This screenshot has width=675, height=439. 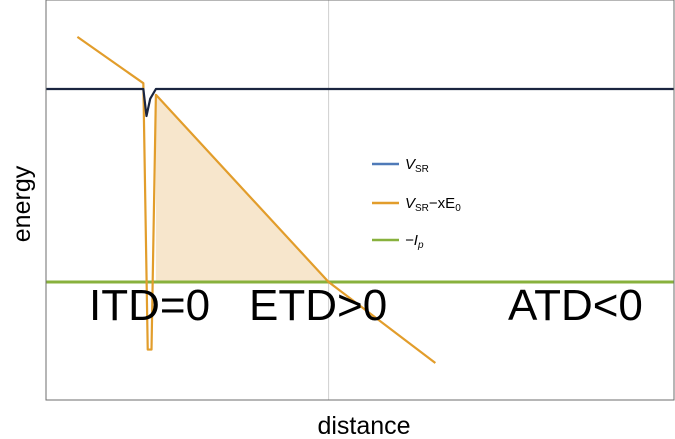 I want to click on legend-label-vsr-minus-xe0: VSR−xE0, so click(x=433, y=204).